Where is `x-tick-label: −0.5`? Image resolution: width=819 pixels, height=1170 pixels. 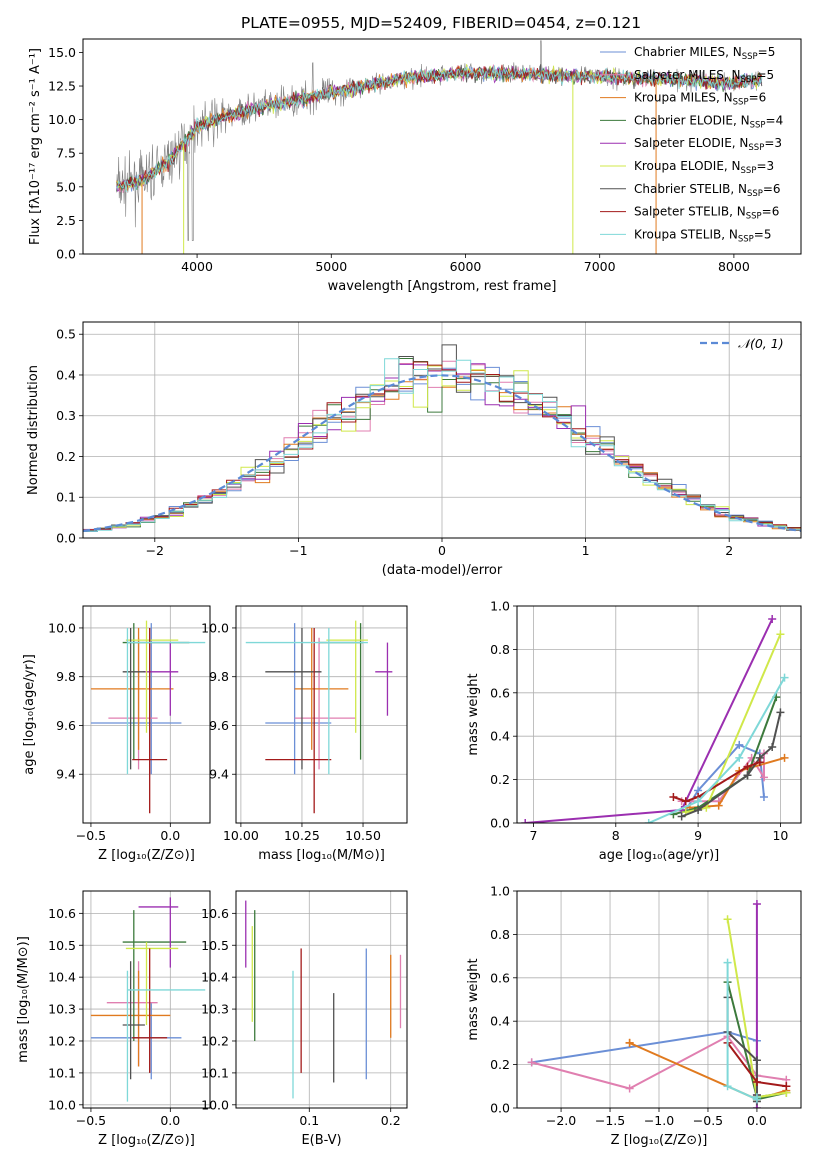 x-tick-label: −0.5 is located at coordinates (708, 1120).